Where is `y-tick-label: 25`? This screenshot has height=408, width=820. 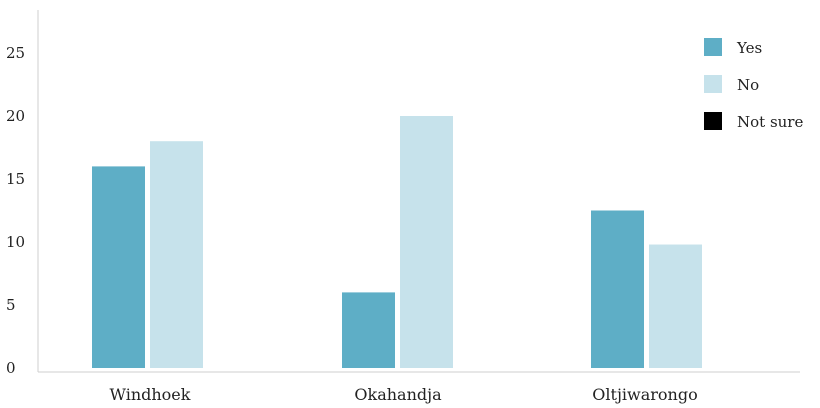 y-tick-label: 25 is located at coordinates (15, 53).